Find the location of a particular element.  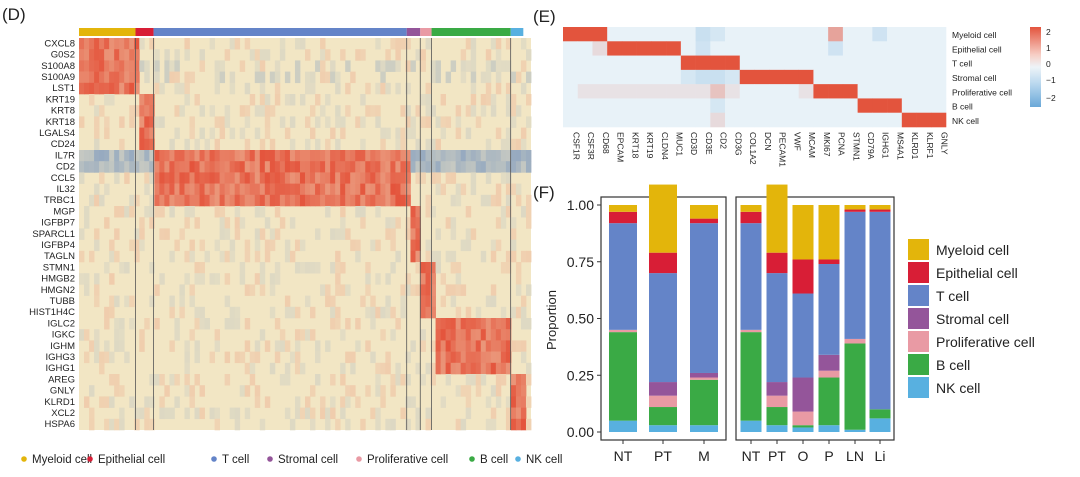

col-label: DCN is located at coordinates (768, 141).